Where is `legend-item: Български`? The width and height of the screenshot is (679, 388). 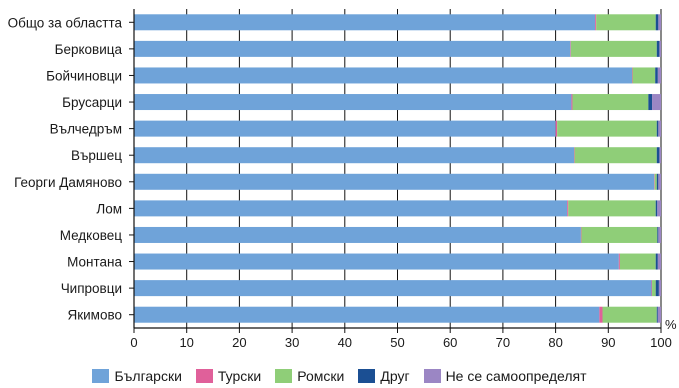 legend-item: Български is located at coordinates (137, 376).